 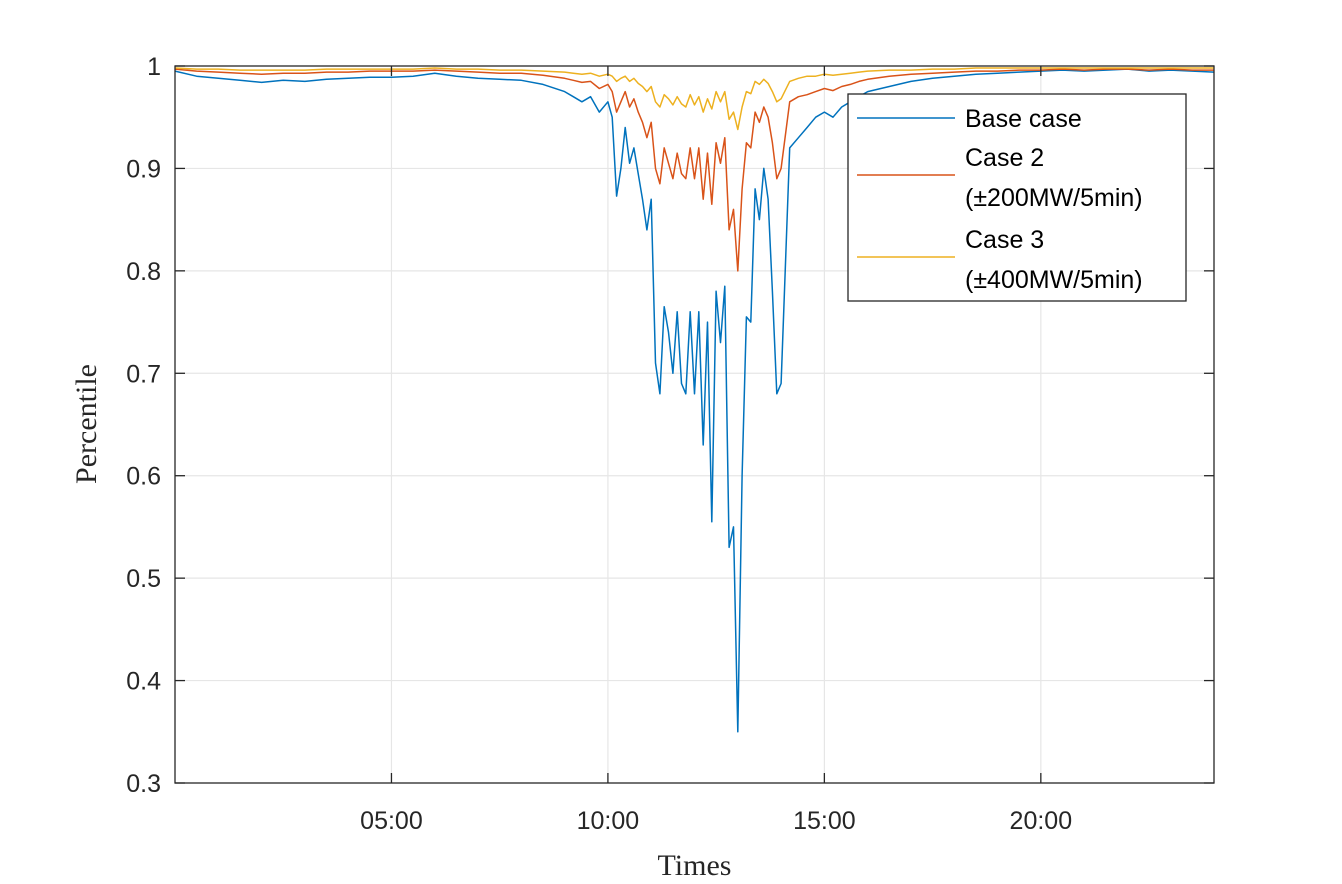 What do you see at coordinates (1004, 158) in the screenshot?
I see `legend-label-case-2-line1: Case 2` at bounding box center [1004, 158].